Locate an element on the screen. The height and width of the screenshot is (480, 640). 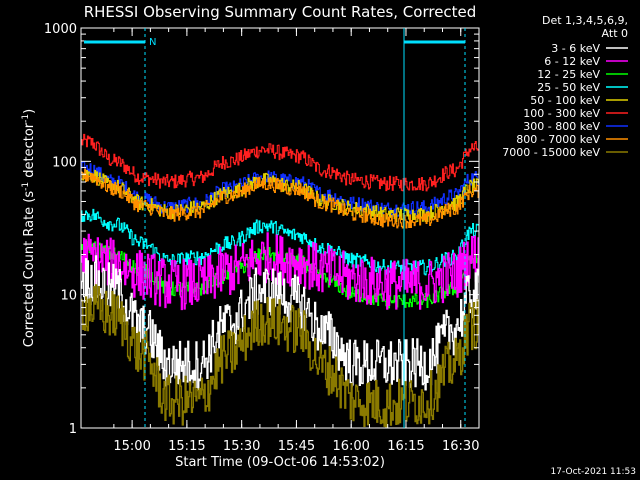
y-tick-label-3: 1000 is located at coordinates (60, 29).